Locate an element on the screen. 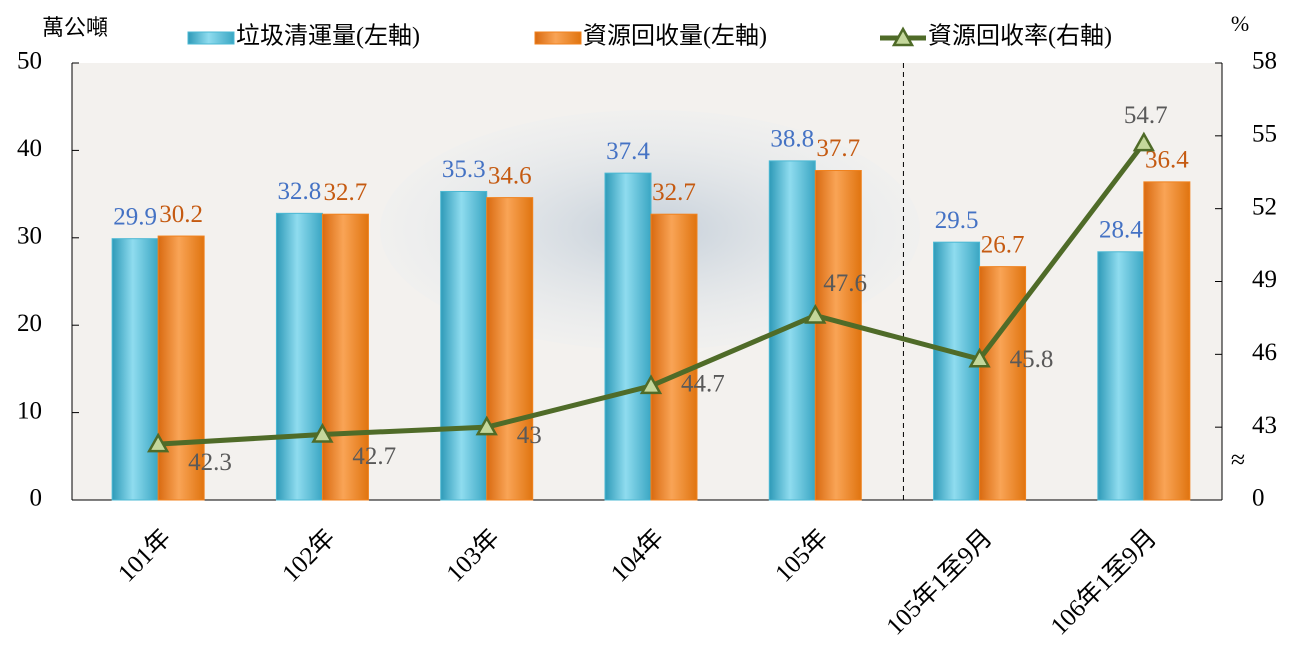 The width and height of the screenshot is (1306, 665). y2-tick-label: 58 is located at coordinates (1264, 61).